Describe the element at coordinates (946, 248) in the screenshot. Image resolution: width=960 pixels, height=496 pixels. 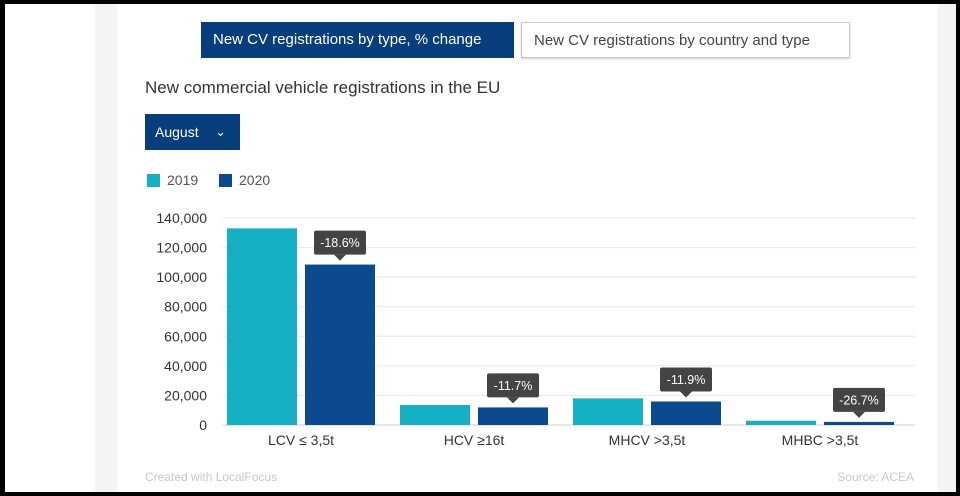
I see `right-margin-strip` at that location.